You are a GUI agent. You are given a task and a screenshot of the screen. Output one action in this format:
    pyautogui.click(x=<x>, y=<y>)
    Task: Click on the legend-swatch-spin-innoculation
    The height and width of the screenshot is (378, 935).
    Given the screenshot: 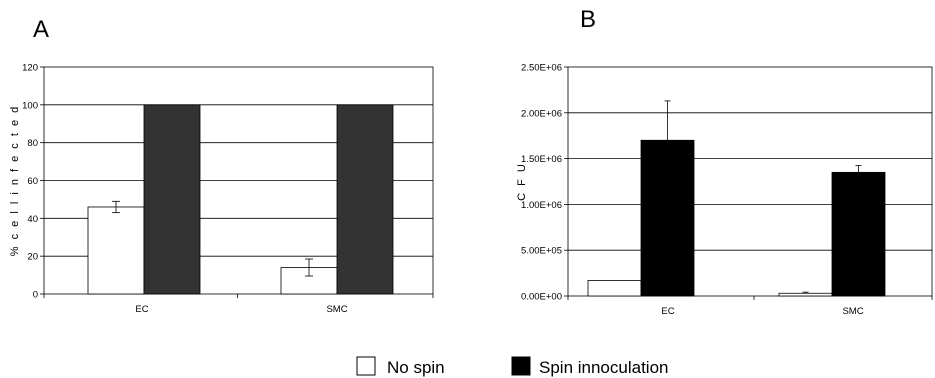 What is the action you would take?
    pyautogui.click(x=521, y=366)
    